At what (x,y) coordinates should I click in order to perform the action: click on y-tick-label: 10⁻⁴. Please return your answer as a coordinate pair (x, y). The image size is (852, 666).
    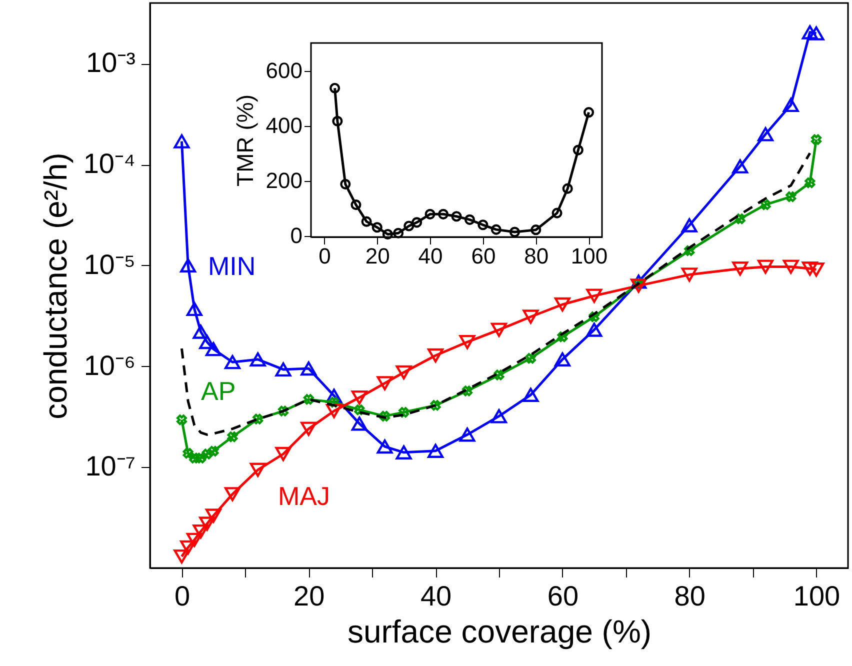
    Looking at the image, I should click on (109, 164).